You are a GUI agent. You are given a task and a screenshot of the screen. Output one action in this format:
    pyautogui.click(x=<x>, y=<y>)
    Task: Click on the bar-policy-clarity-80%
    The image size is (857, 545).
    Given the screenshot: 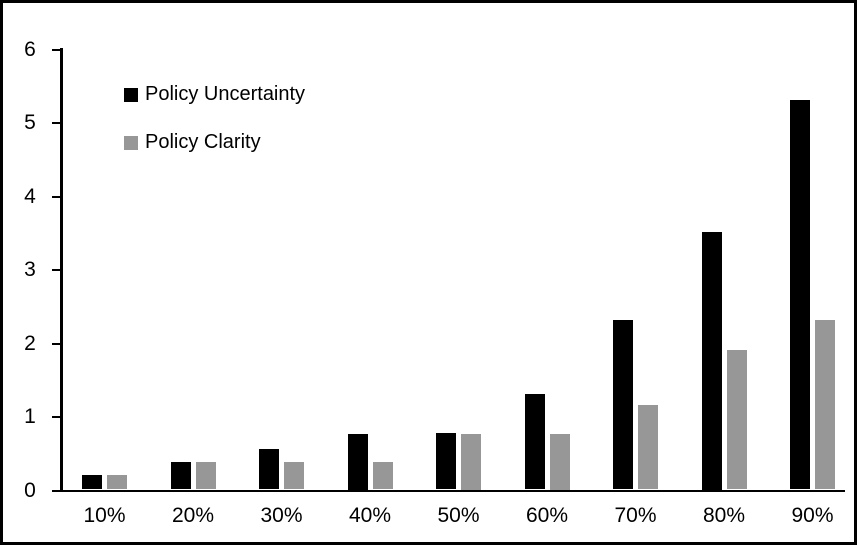 What is the action you would take?
    pyautogui.click(x=736, y=419)
    